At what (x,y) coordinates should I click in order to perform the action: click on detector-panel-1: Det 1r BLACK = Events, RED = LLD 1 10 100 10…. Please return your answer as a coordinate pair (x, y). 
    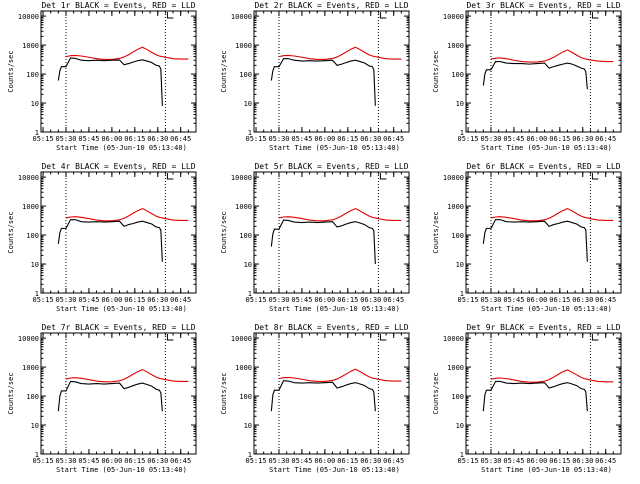
    Looking at the image, I should click on (102, 76).